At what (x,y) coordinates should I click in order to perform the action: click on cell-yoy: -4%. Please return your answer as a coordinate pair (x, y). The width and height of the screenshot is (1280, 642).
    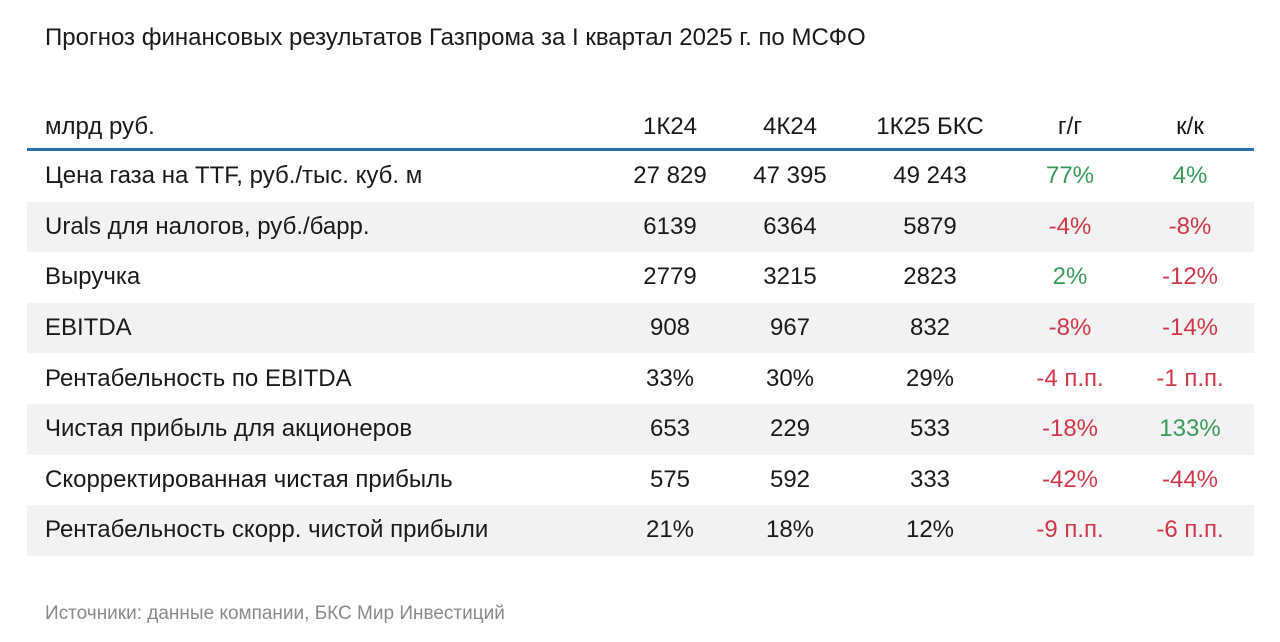
    Looking at the image, I should click on (1070, 226).